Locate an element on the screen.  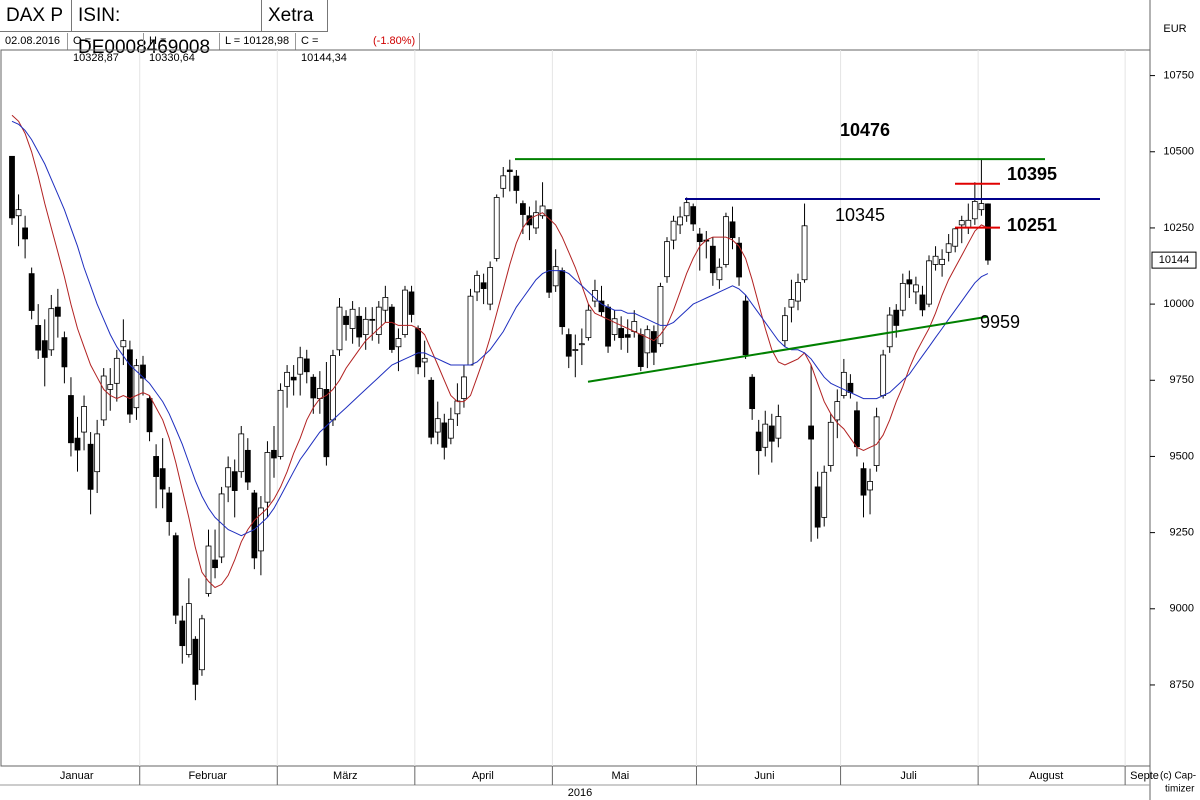
month-label: August is located at coordinates (1046, 776).